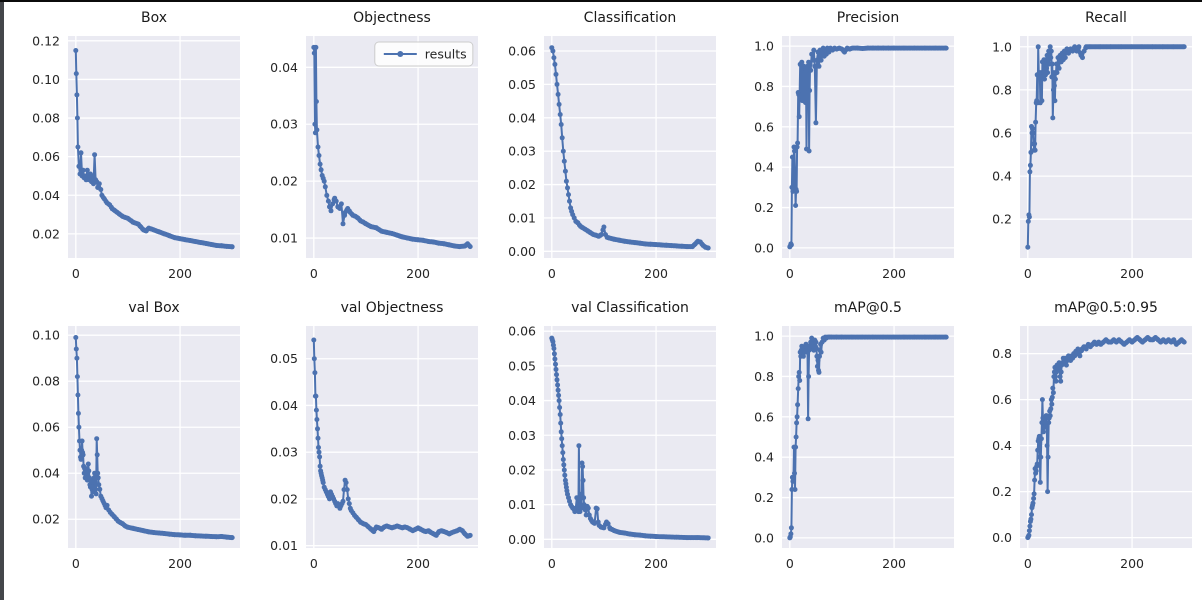 The height and width of the screenshot is (600, 1202). Describe the element at coordinates (1106, 18) in the screenshot. I see `subplot-title-recall: Recall` at that location.